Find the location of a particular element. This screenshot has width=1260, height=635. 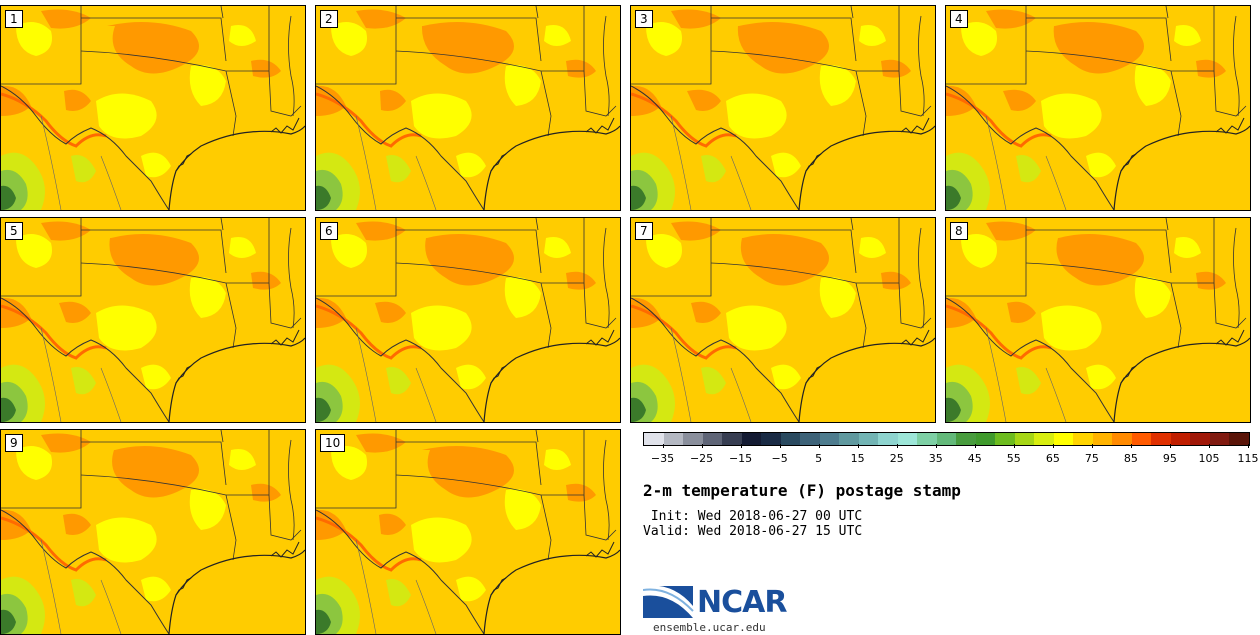

map-panel: 8 is located at coordinates (1098, 320).